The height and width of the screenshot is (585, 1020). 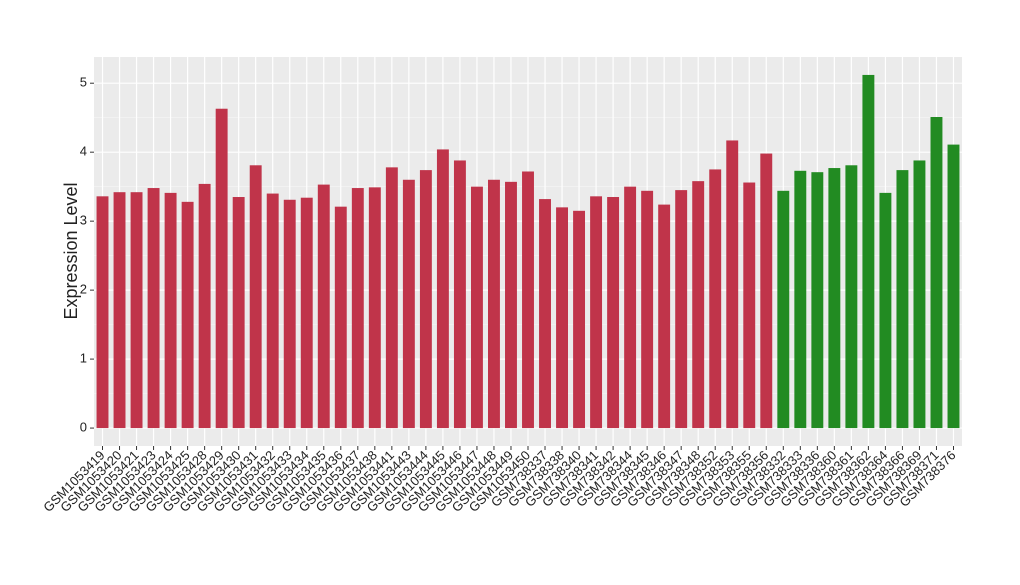 I want to click on y-tick-label: 2, so click(x=83, y=289).